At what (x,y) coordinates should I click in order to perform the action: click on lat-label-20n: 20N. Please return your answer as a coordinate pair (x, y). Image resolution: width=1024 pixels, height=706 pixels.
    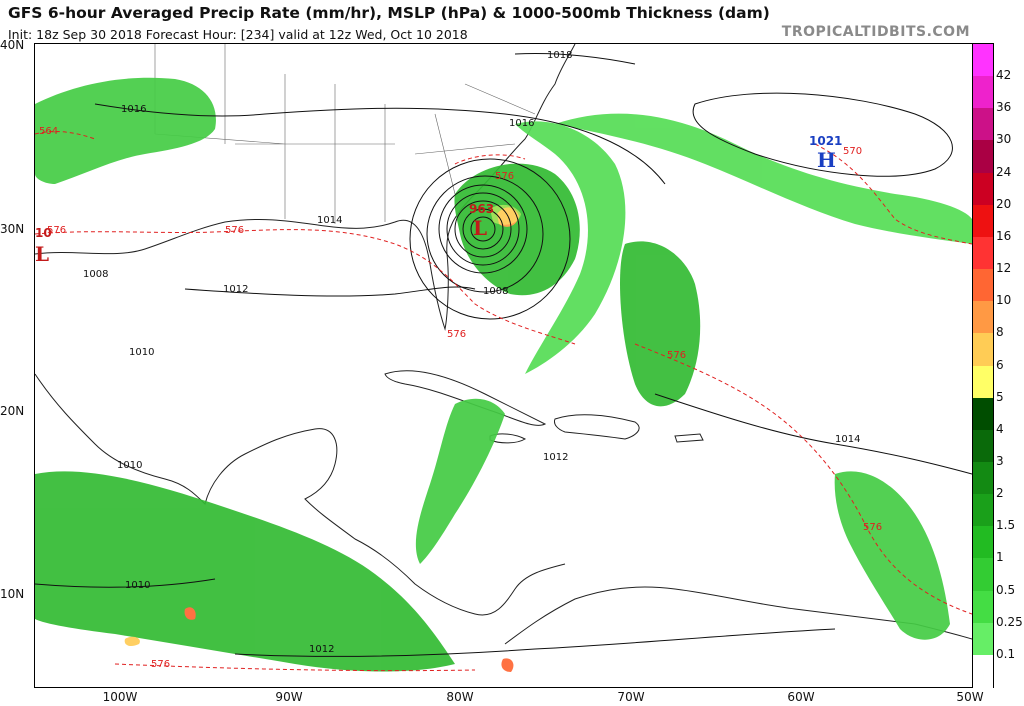
    Looking at the image, I should click on (12, 411).